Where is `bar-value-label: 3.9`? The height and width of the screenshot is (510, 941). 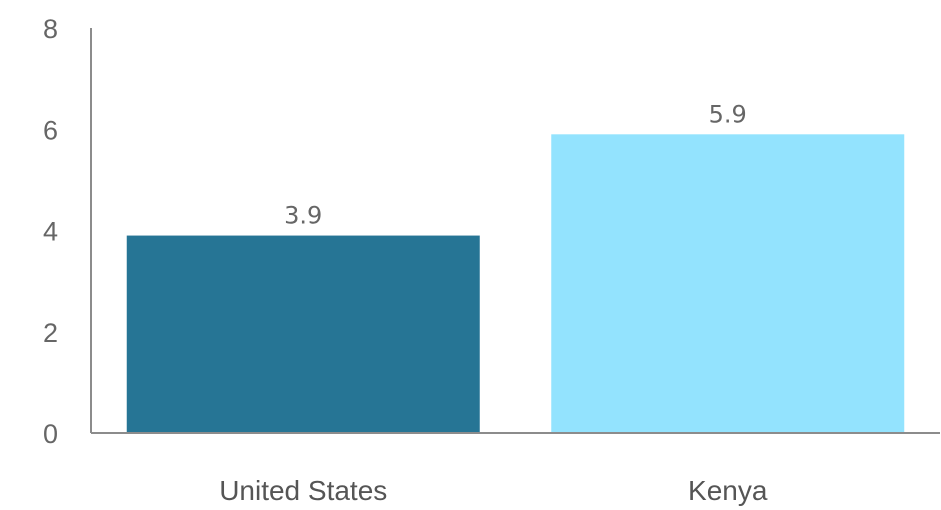
bar-value-label: 3.9 is located at coordinates (303, 216).